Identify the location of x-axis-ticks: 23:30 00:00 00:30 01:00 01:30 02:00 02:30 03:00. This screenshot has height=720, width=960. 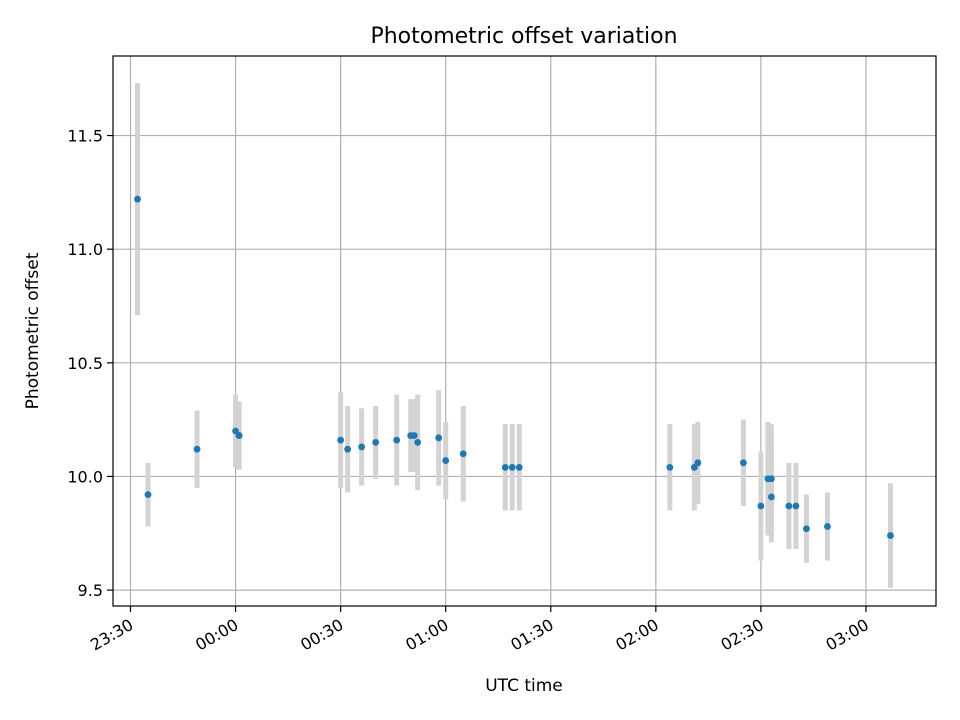
(479, 630).